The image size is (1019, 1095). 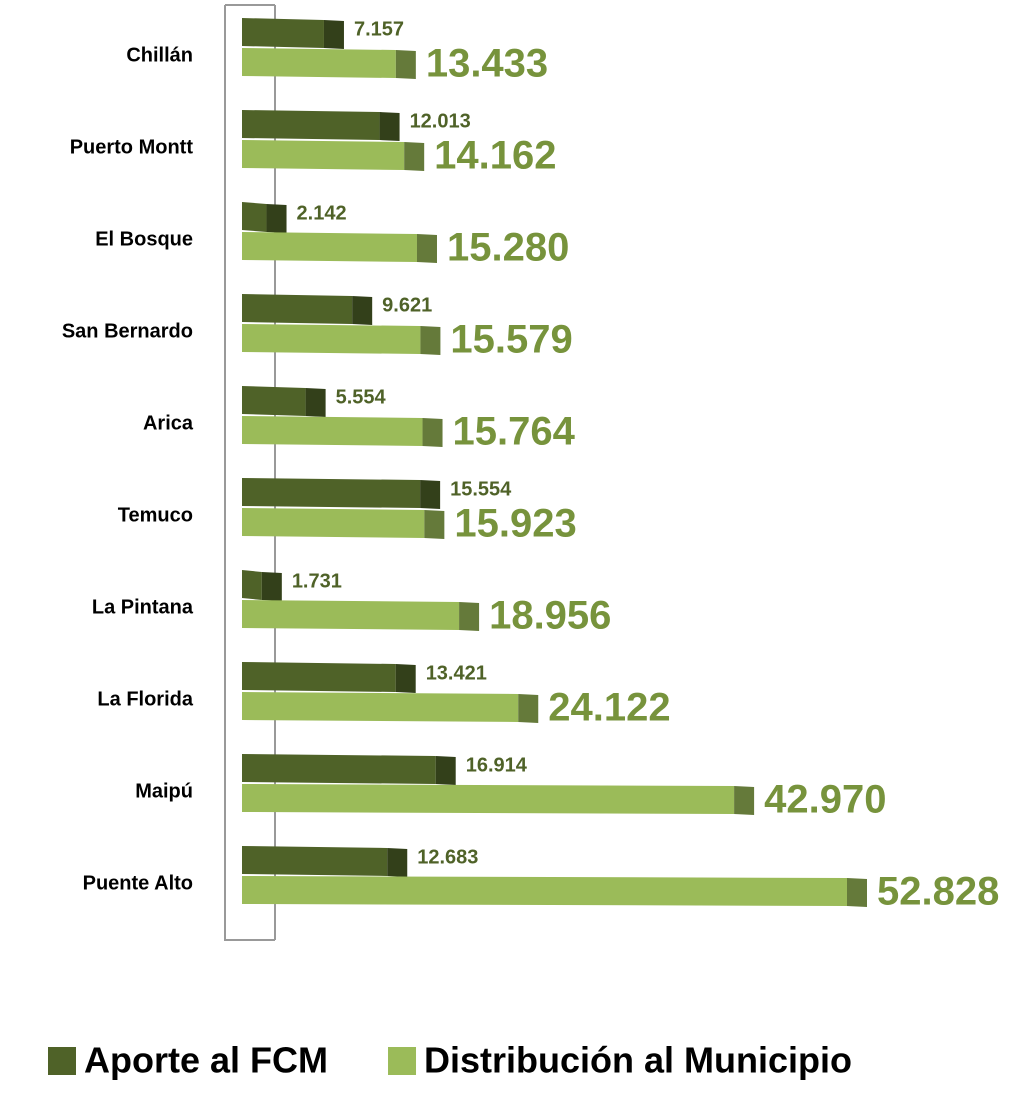 What do you see at coordinates (447, 857) in the screenshot?
I see `value-label: 12.683` at bounding box center [447, 857].